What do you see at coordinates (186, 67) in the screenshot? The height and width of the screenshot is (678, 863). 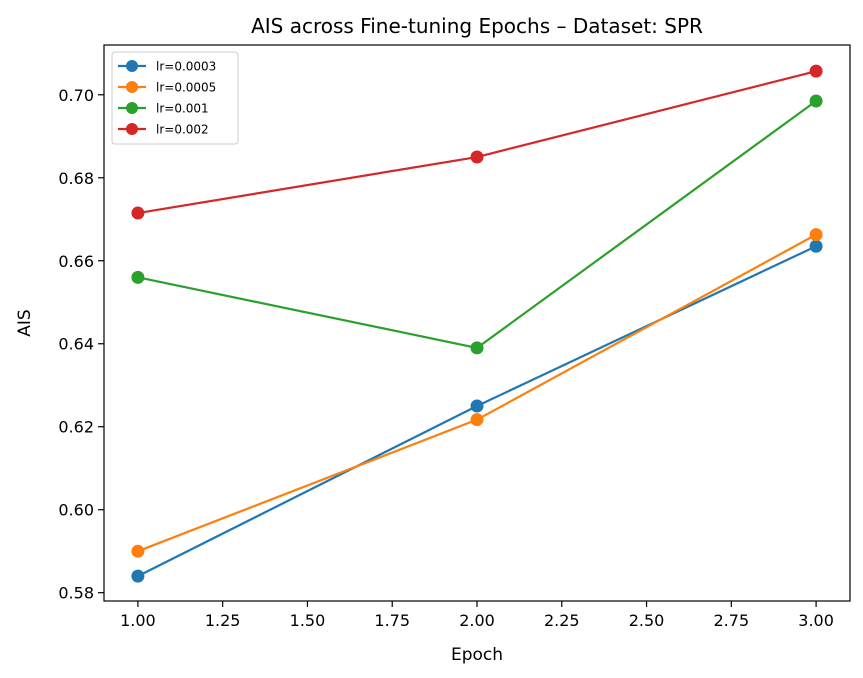 I see `legend-label: lr=0.0003` at bounding box center [186, 67].